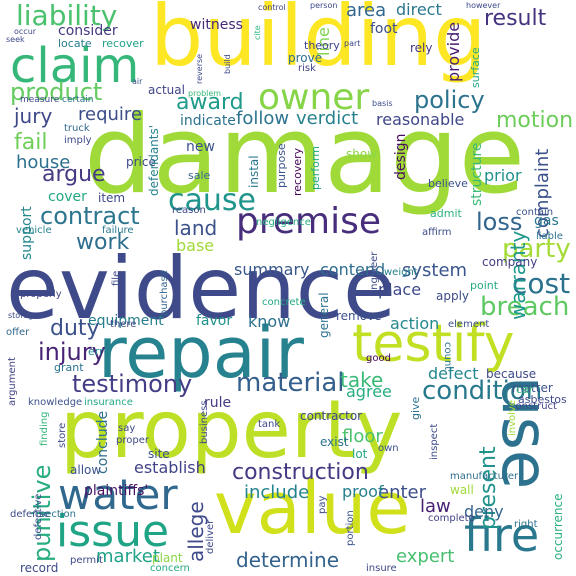  I want to click on word-weight: weight, so click(401, 272).